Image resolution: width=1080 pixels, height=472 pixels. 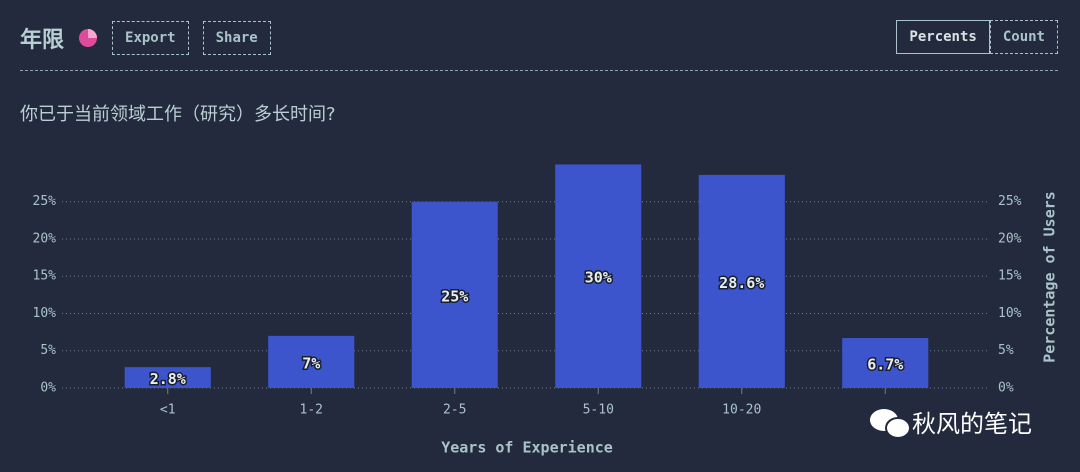 I want to click on x-tick-label: 10-20, so click(x=741, y=410).